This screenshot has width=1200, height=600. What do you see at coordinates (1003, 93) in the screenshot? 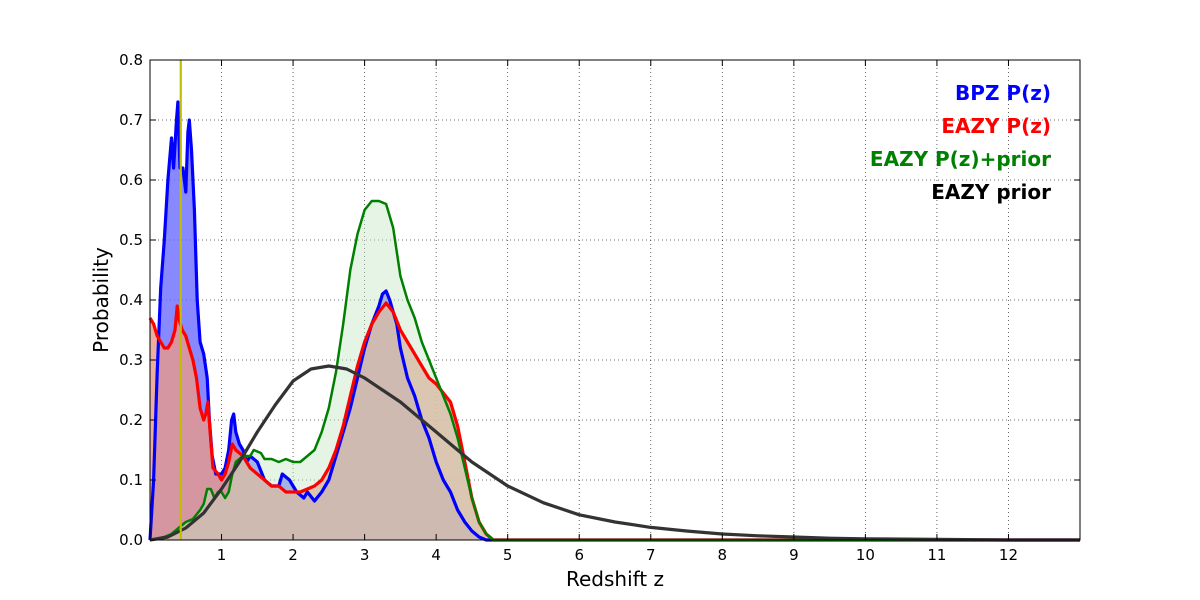
I see `legend-entry-bpz: BPZ P(z)` at bounding box center [1003, 93].